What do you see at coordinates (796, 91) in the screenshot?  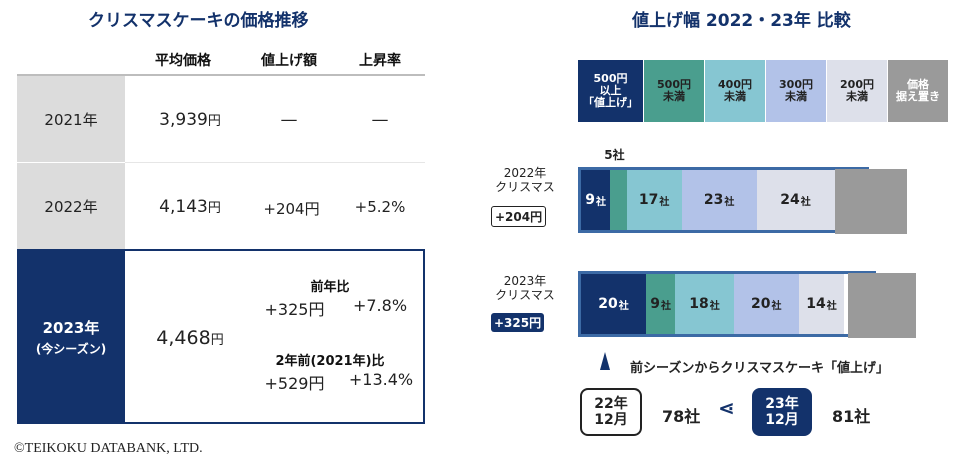 I see `legend-item: 300円 未満` at bounding box center [796, 91].